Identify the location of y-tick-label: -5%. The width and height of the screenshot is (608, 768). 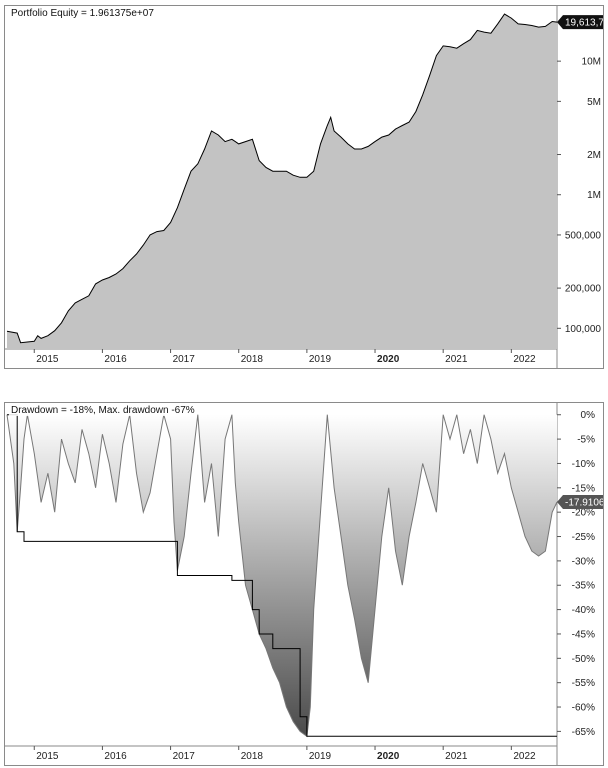
(586, 440).